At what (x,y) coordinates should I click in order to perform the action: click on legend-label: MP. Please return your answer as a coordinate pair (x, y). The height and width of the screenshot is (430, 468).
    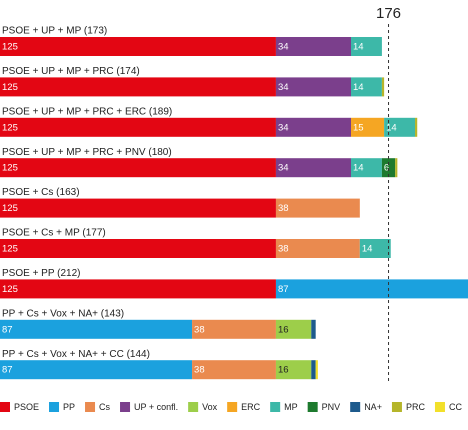
    Looking at the image, I should click on (291, 407).